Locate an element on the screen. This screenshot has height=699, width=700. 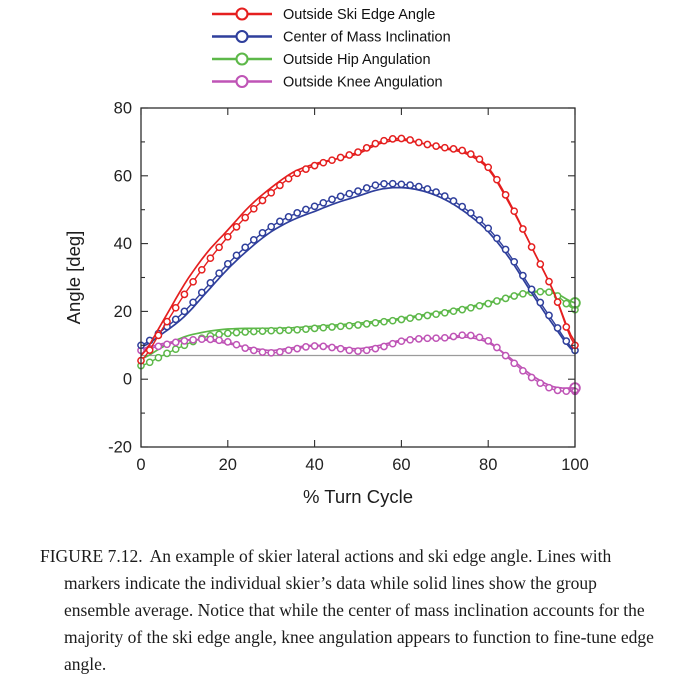
x-tick-label: 100 is located at coordinates (575, 465).